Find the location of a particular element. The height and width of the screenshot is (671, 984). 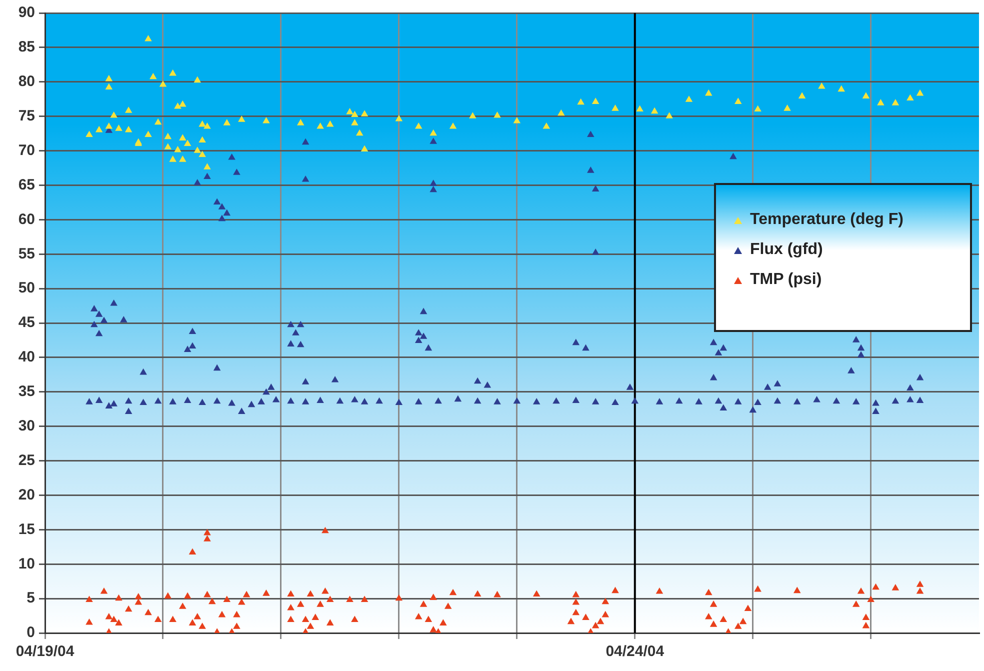

y-tick-label: 90 is located at coordinates (26, 13).